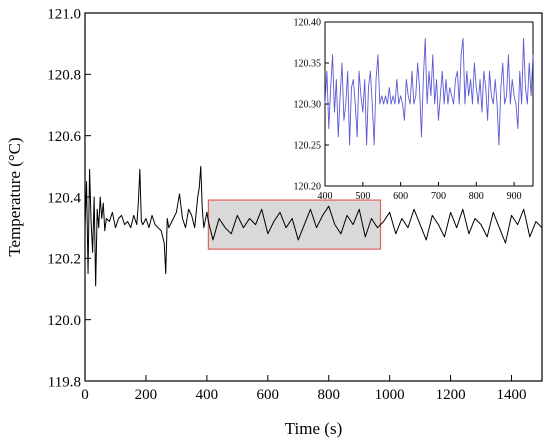 This screenshot has height=441, width=550. I want to click on inset-plot-background, so click(429, 104).